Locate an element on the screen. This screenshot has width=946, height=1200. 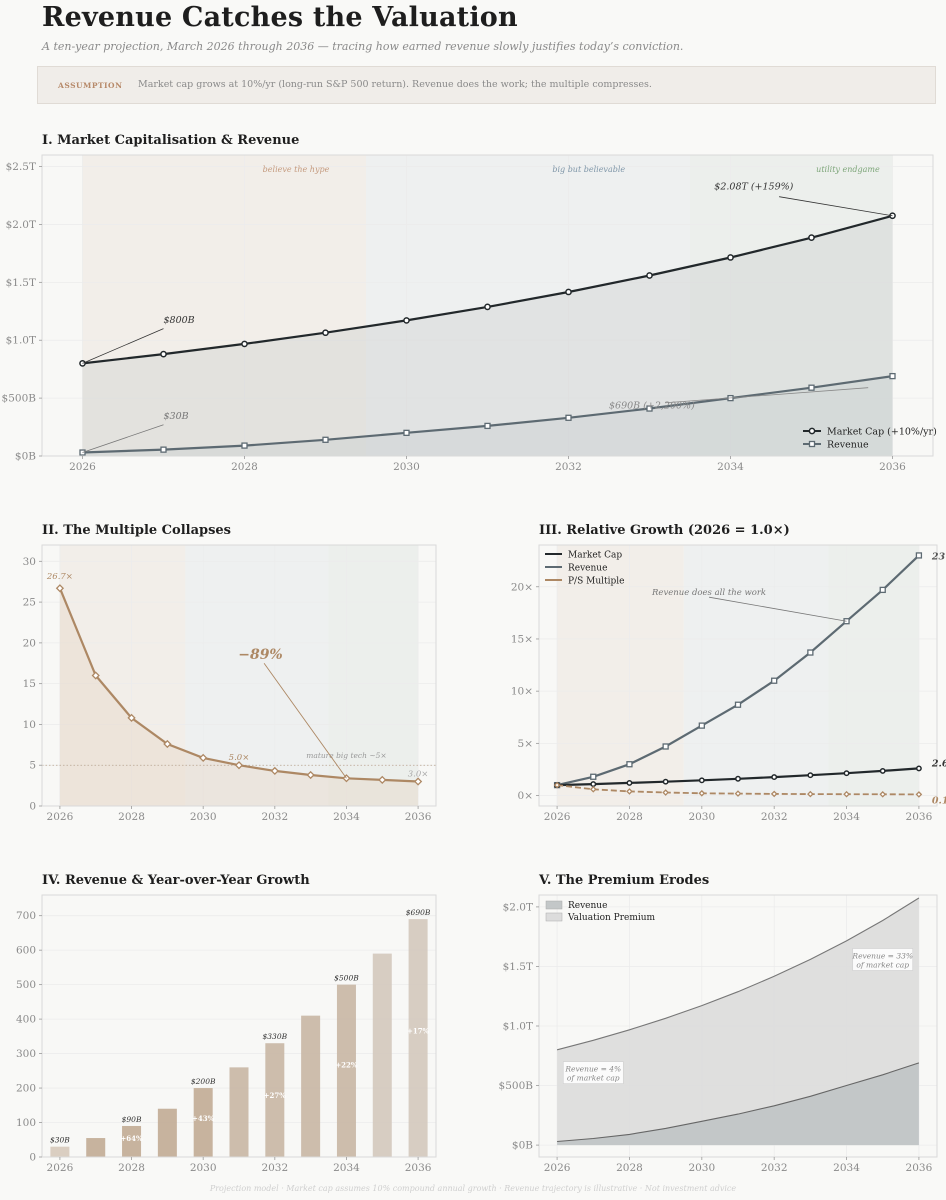
legend-marker is located at coordinates (812, 444).